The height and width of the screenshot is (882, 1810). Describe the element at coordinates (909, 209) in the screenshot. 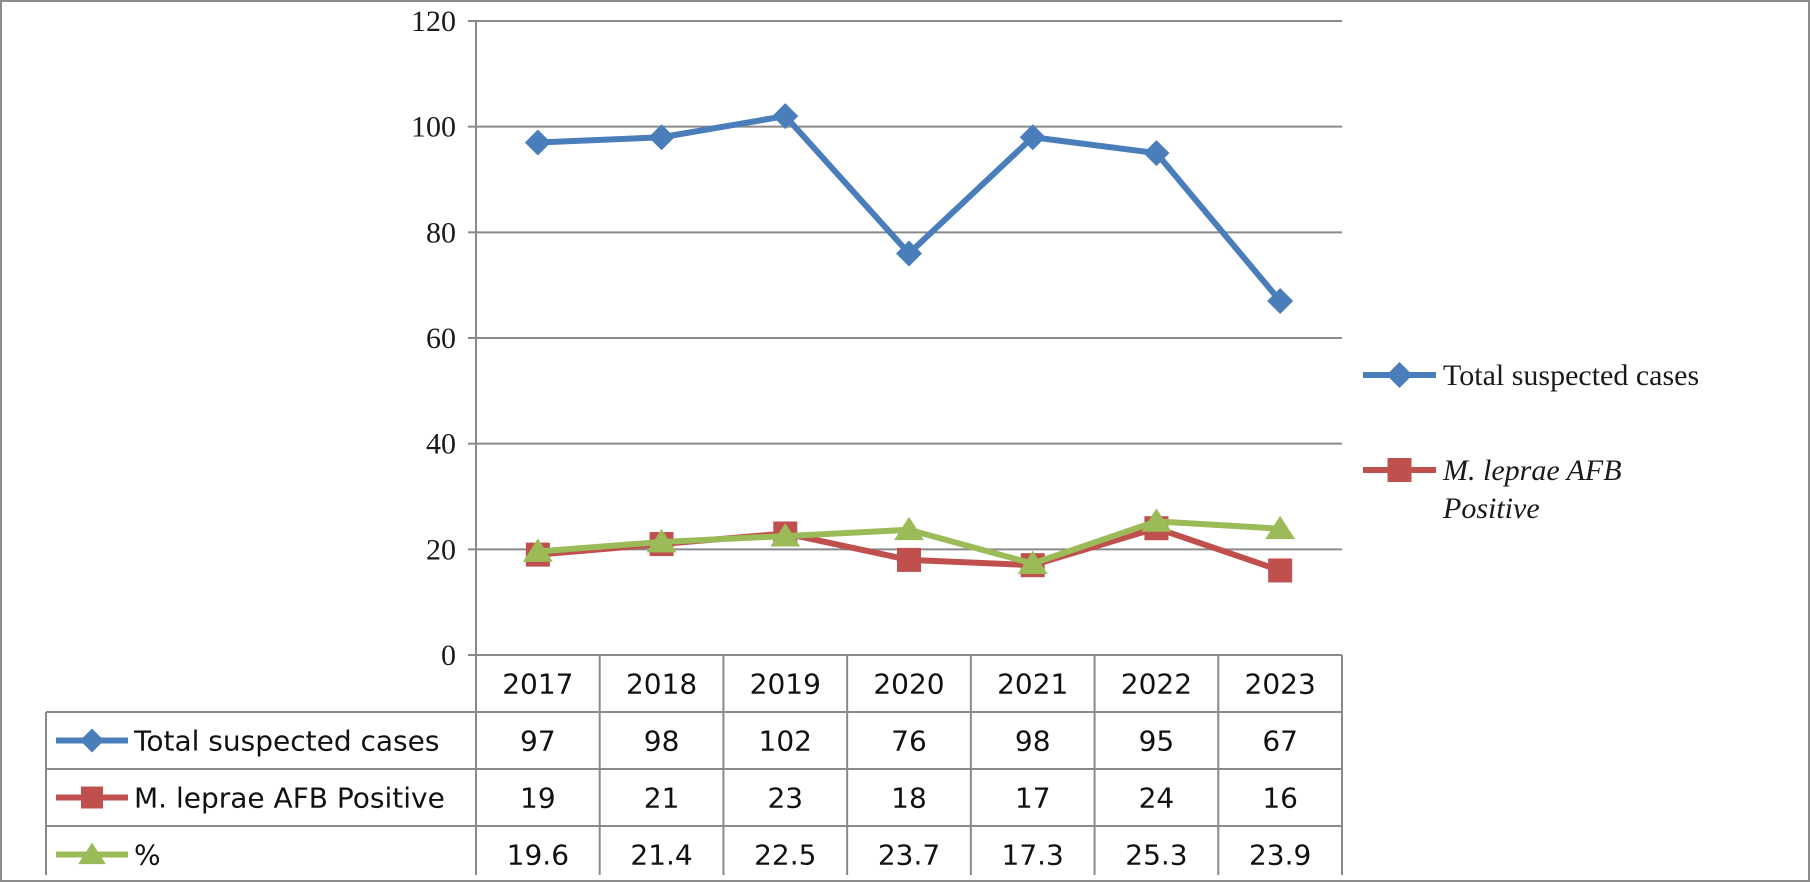

I see `series-line` at that location.